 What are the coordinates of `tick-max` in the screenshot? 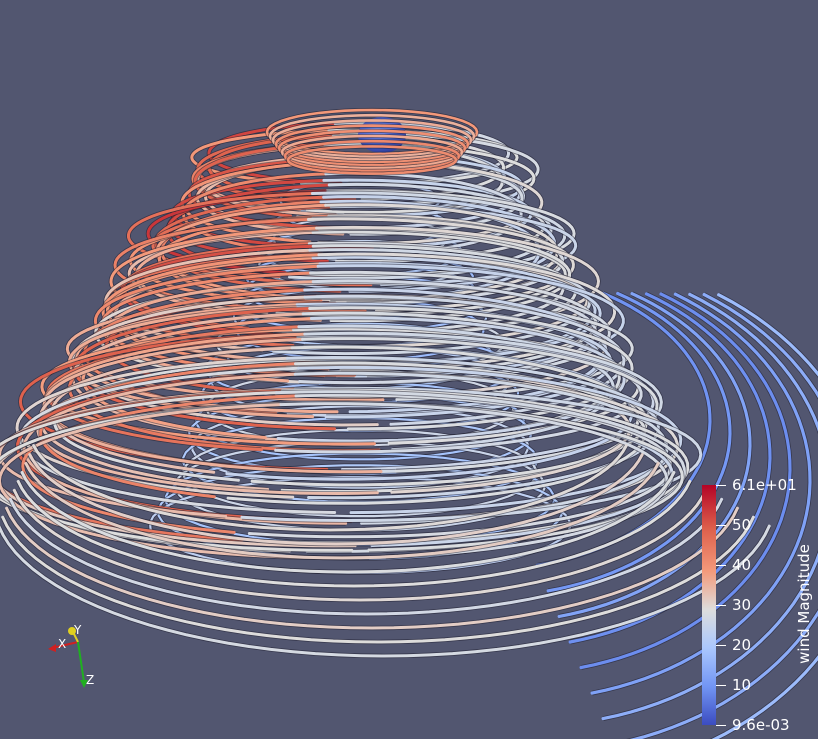 It's located at (721, 485).